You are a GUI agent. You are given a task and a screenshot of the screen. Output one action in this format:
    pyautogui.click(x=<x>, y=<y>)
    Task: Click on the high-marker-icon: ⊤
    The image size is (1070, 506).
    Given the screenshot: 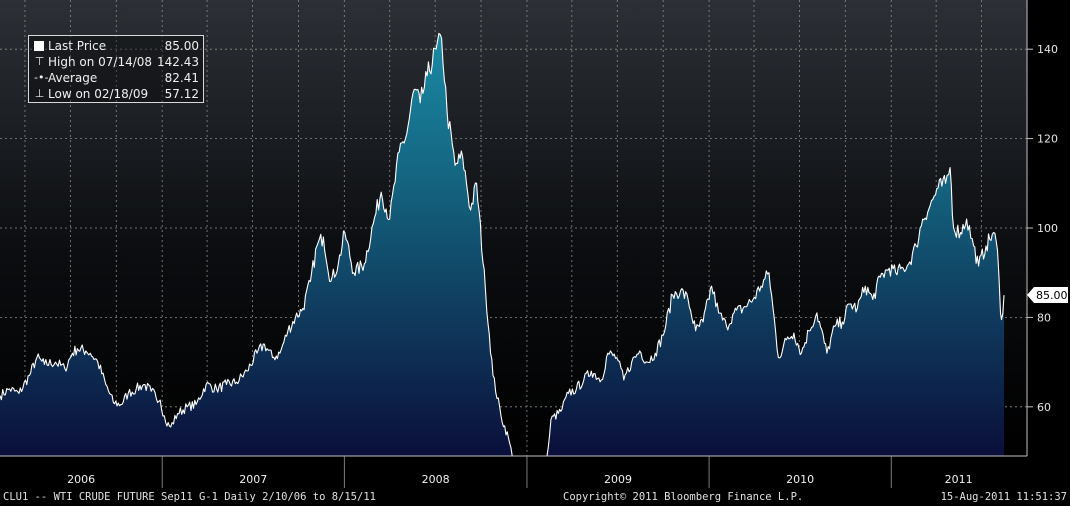 What is the action you would take?
    pyautogui.click(x=39, y=61)
    